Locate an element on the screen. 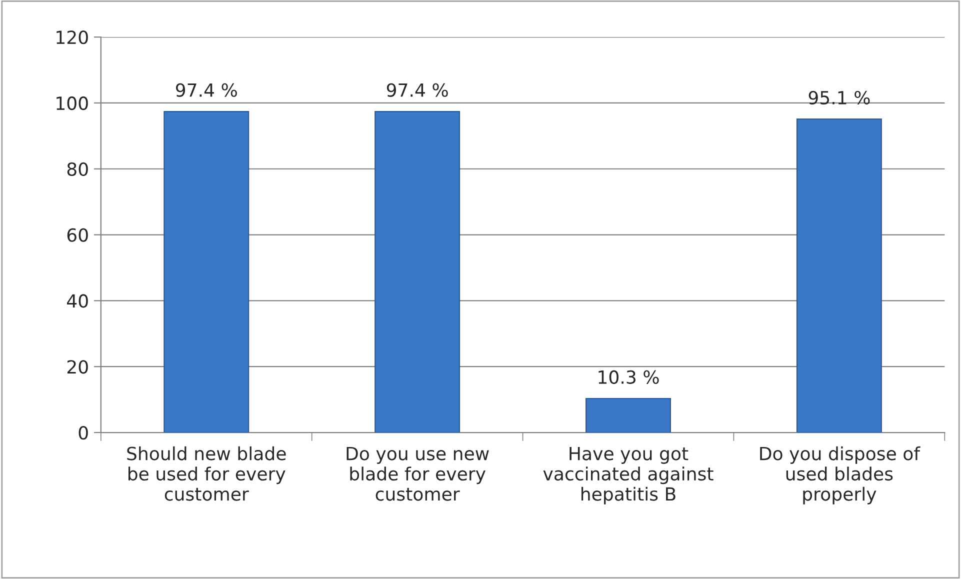 The height and width of the screenshot is (579, 961). data-label: 10.3 % is located at coordinates (628, 377).